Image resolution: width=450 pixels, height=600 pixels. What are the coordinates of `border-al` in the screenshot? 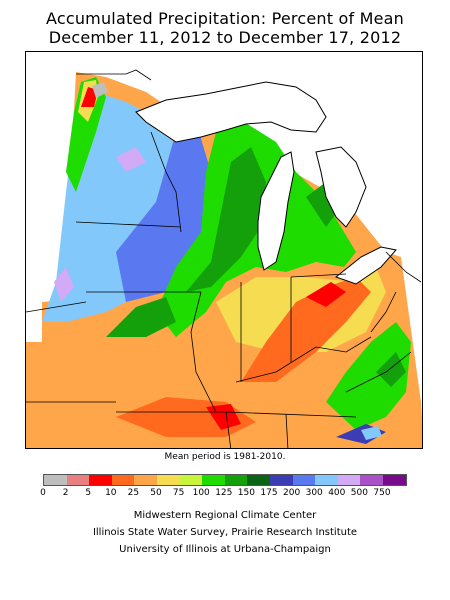 It's located at (287, 430).